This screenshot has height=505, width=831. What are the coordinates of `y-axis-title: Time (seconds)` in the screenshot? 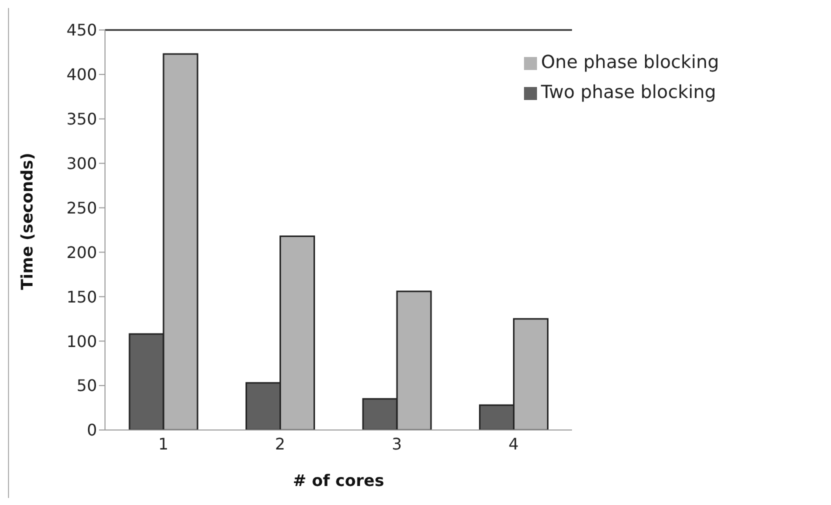 It's located at (27, 221).